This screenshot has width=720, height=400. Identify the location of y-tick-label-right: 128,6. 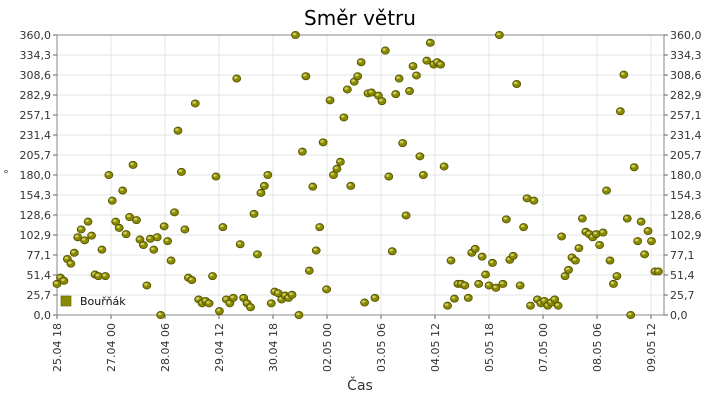
(686, 215).